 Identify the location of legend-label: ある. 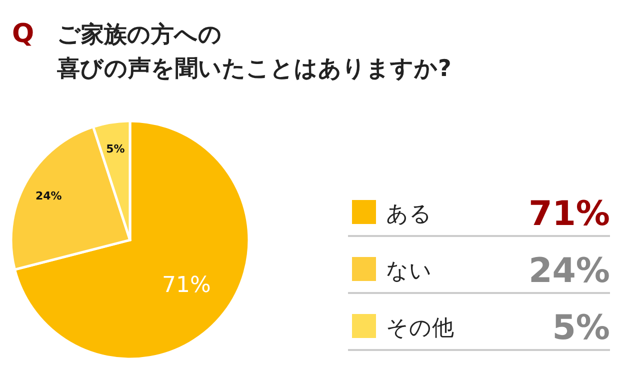
(409, 214).